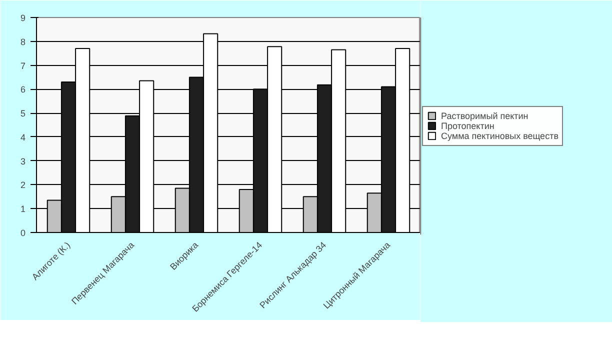 This screenshot has width=612, height=346. I want to click on y-tick-label: 9, so click(23, 18).